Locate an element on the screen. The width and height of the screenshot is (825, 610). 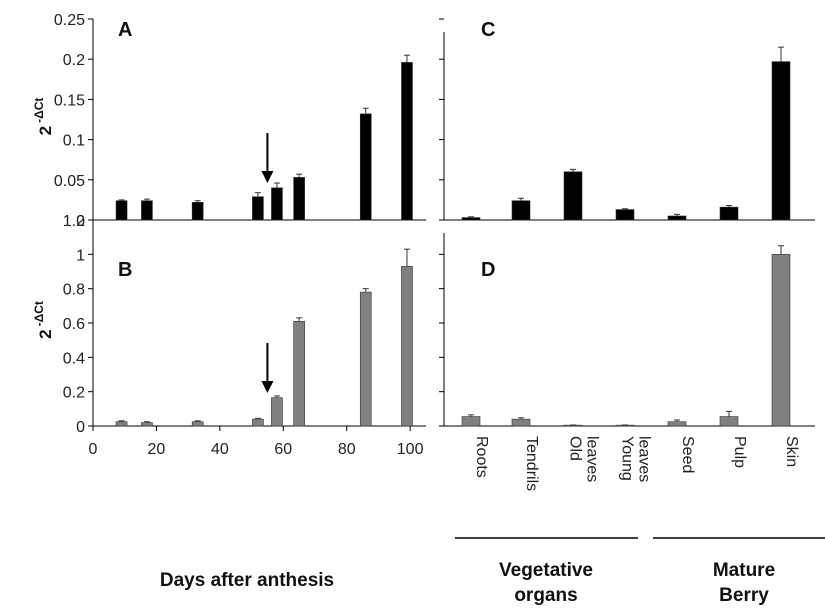
y-tick-label: 0.6 is located at coordinates (74, 324).